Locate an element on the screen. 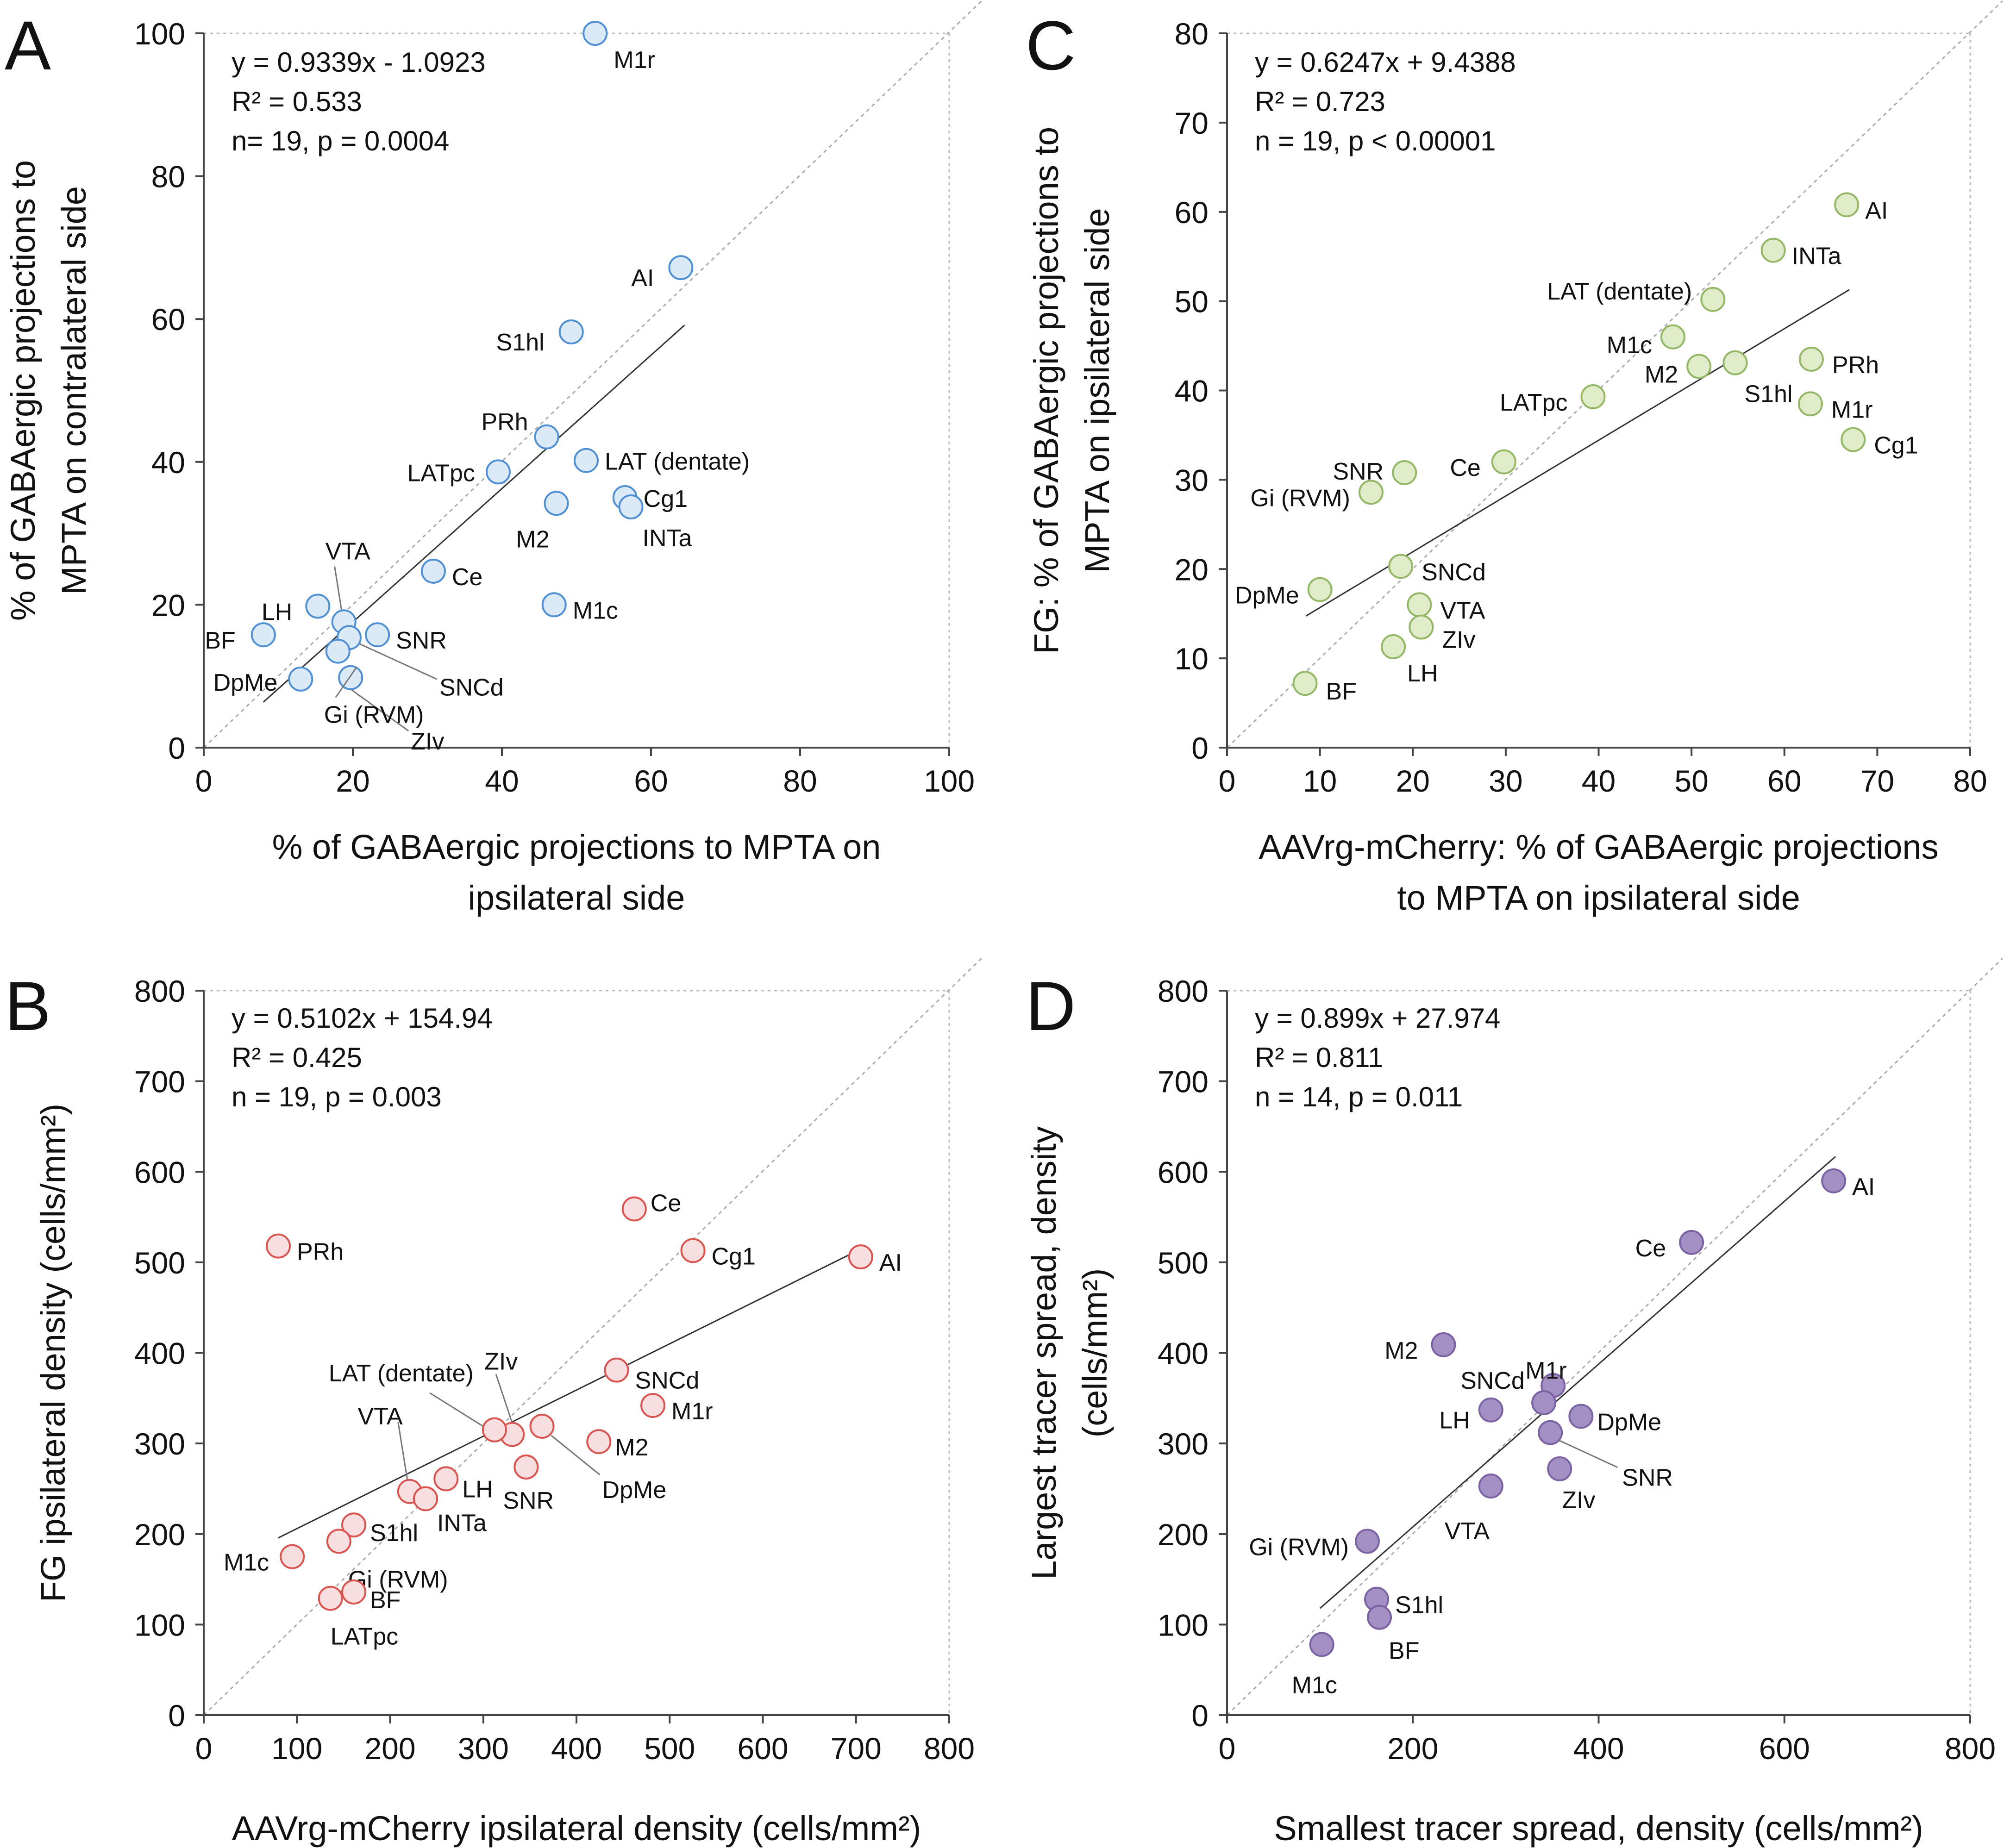 This screenshot has width=2004, height=1848. y-tick-label: 40 is located at coordinates (1192, 391).